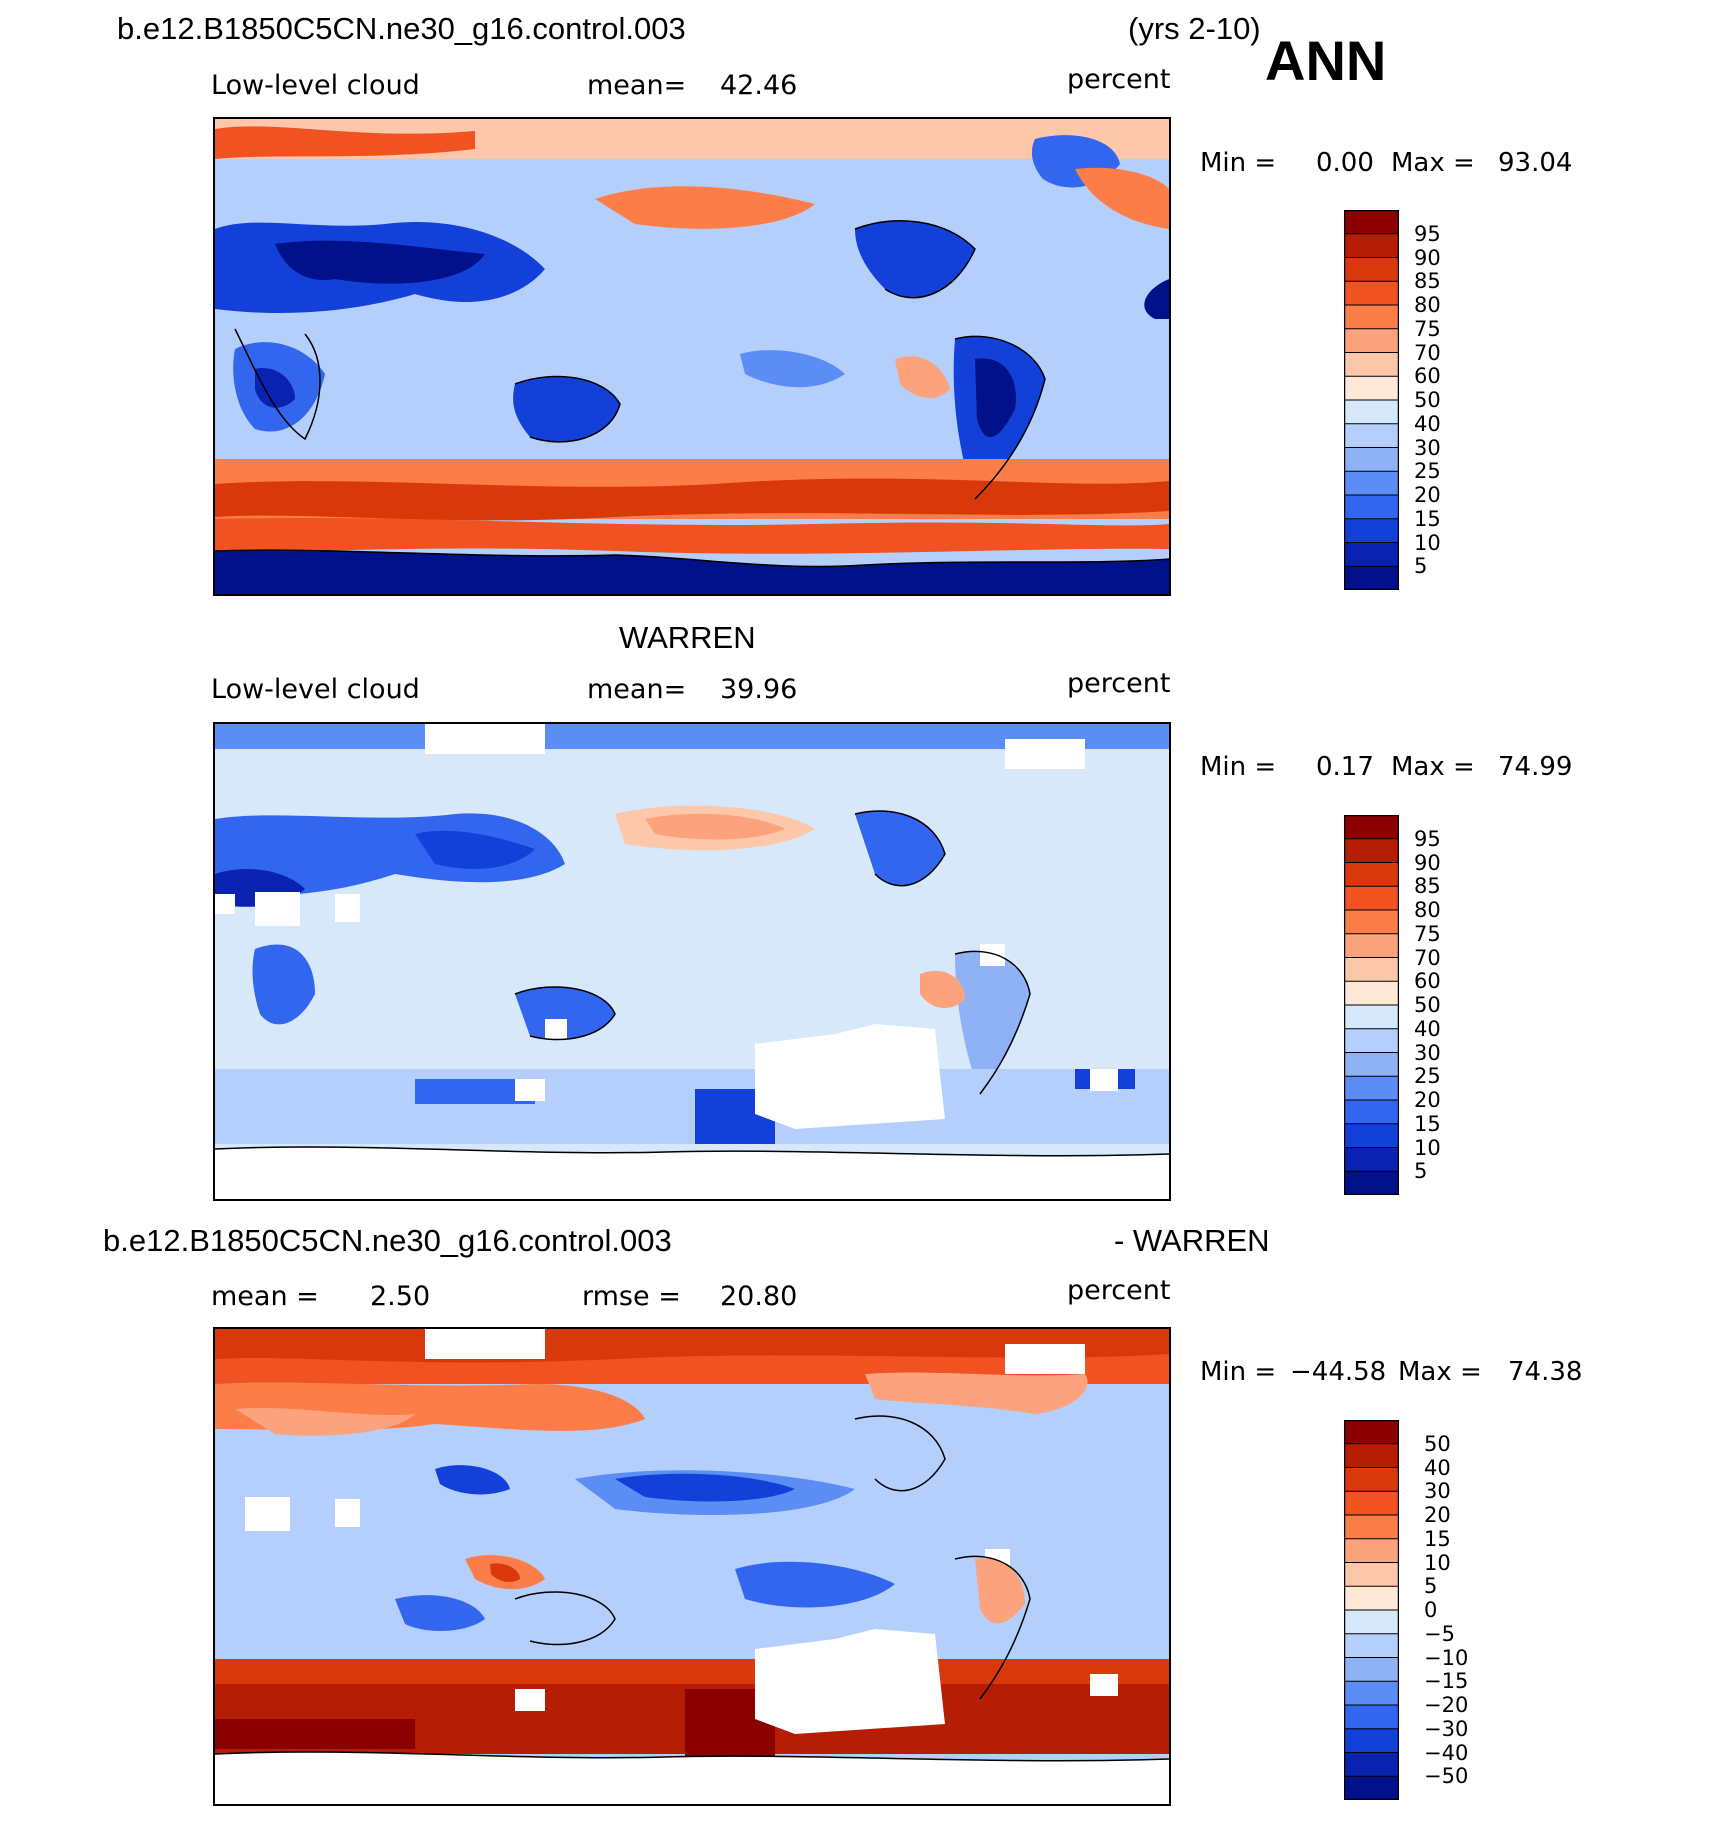 The image size is (1710, 1836). I want to click on panel3-units: percent, so click(1119, 1290).